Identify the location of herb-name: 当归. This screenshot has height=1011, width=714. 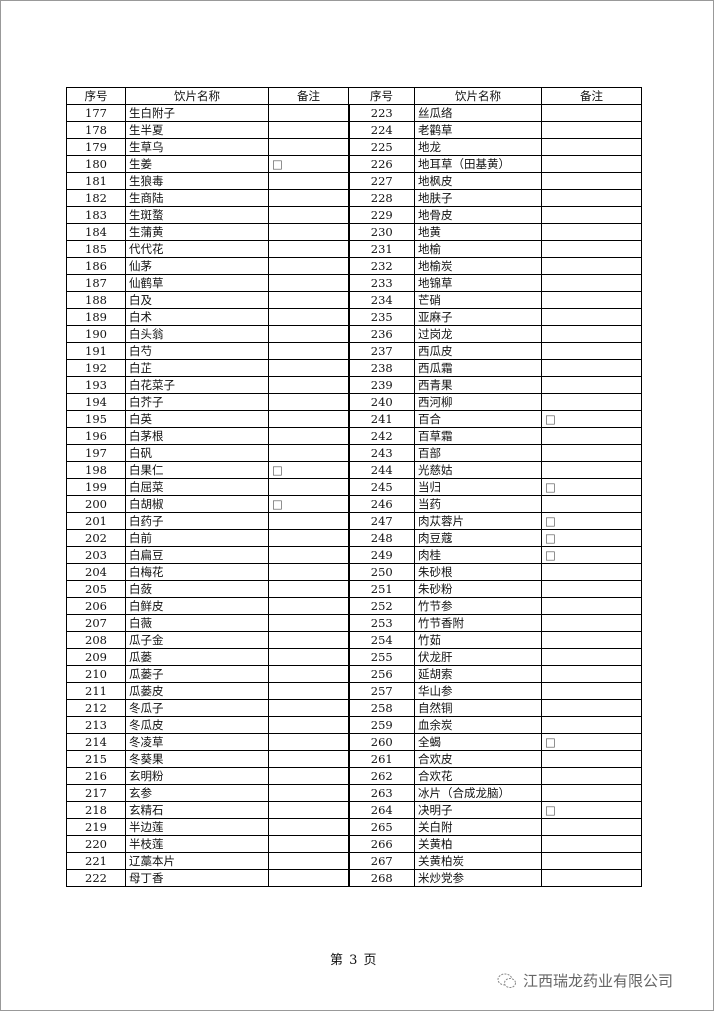
(478, 487).